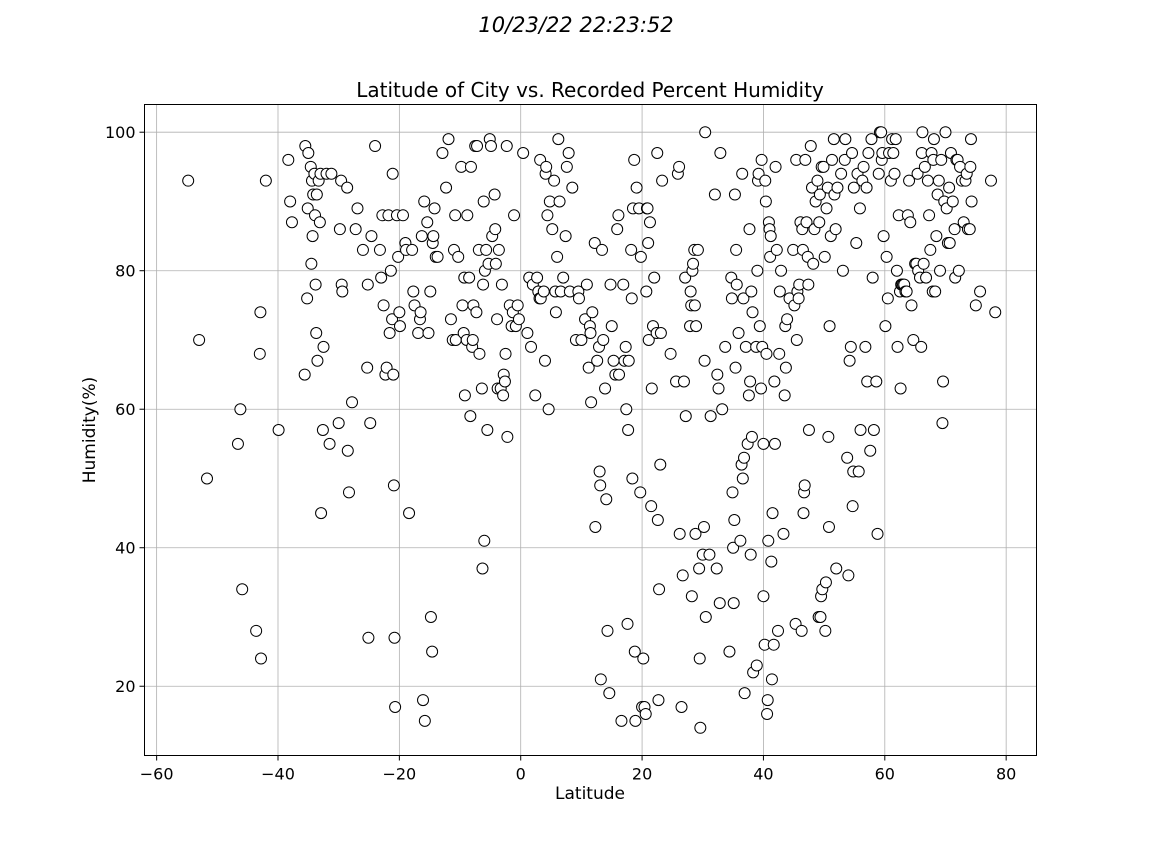 This screenshot has height=864, width=1152. What do you see at coordinates (125, 686) in the screenshot?
I see `y-tick-label: 20` at bounding box center [125, 686].